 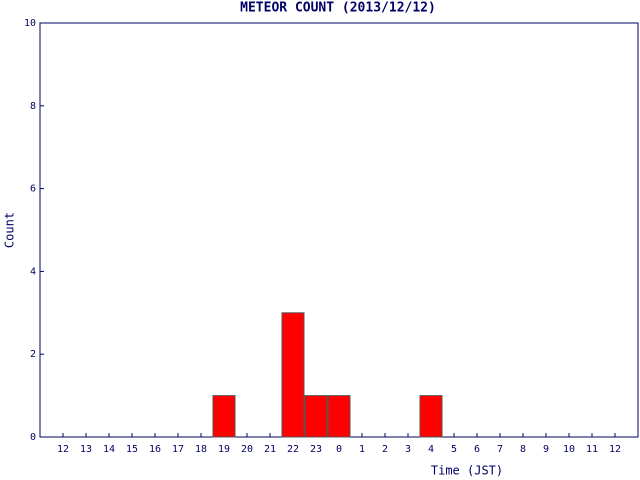 I want to click on y-tick-label: 4, so click(x=33, y=271).